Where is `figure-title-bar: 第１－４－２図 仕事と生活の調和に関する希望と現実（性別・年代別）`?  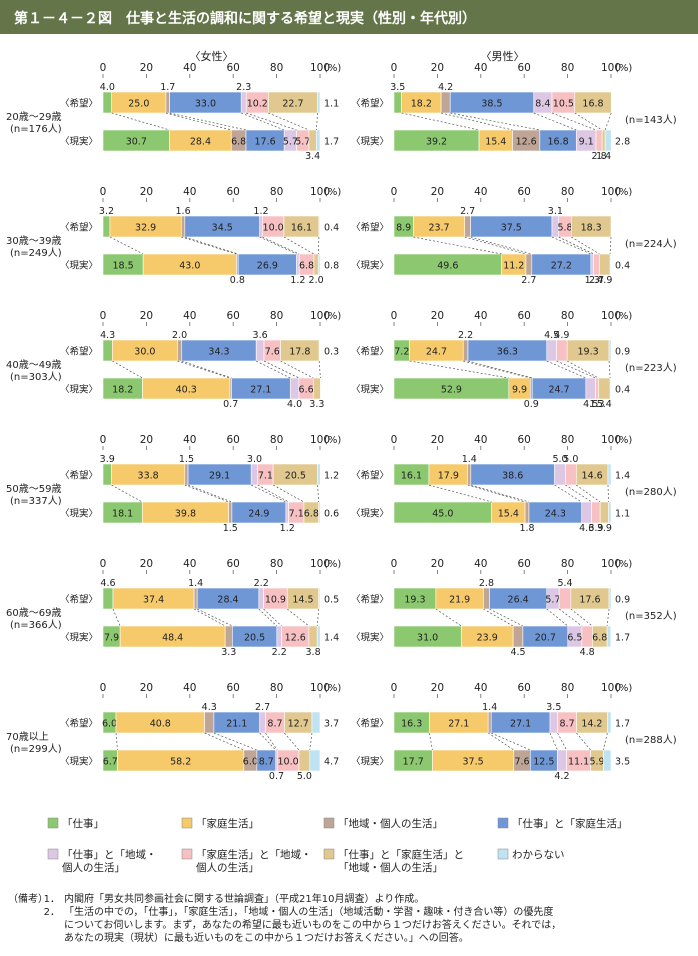
figure-title-bar: 第１－４－２図 仕事と生活の調和に関する希望と現実（性別・年代別） is located at coordinates (349, 17).